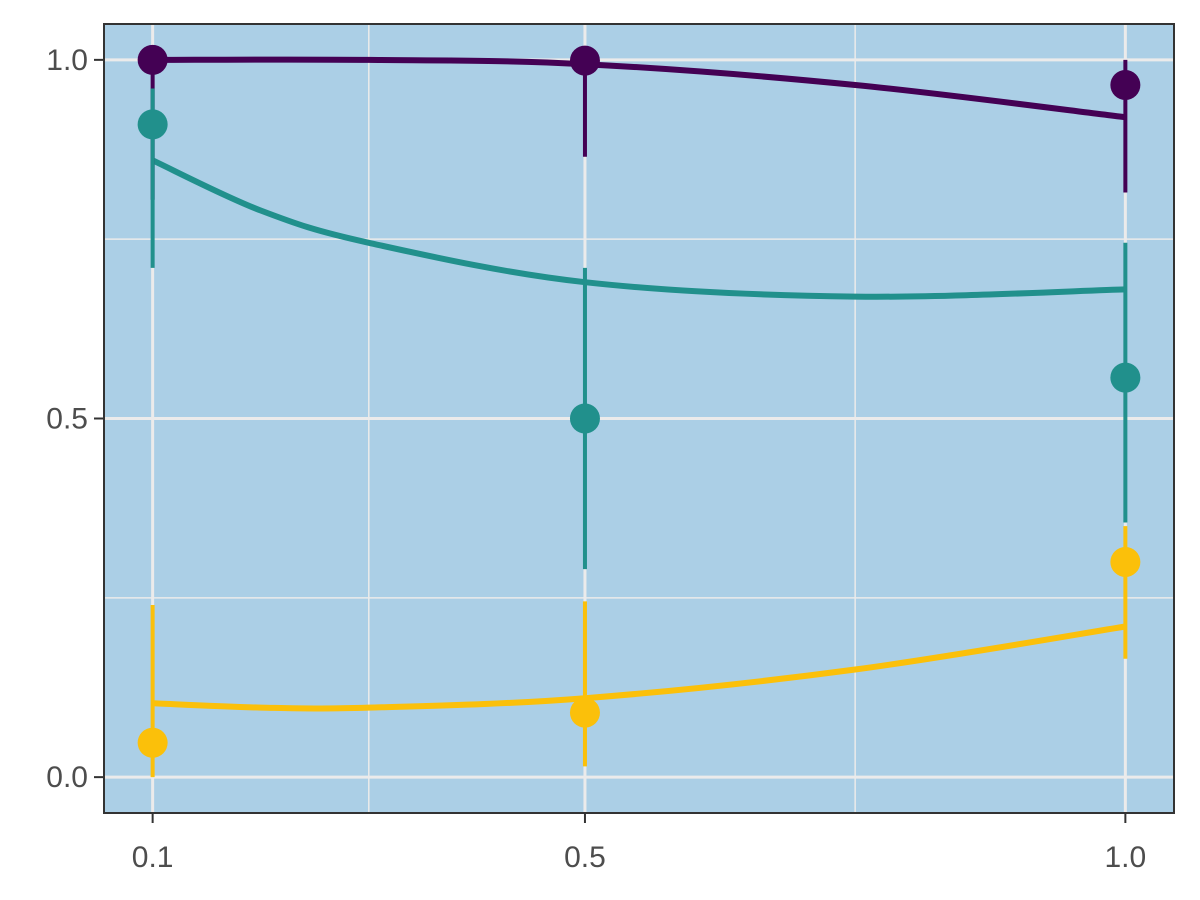 The height and width of the screenshot is (900, 1200). Describe the element at coordinates (585, 857) in the screenshot. I see `x-tick-label: 0.5` at that location.